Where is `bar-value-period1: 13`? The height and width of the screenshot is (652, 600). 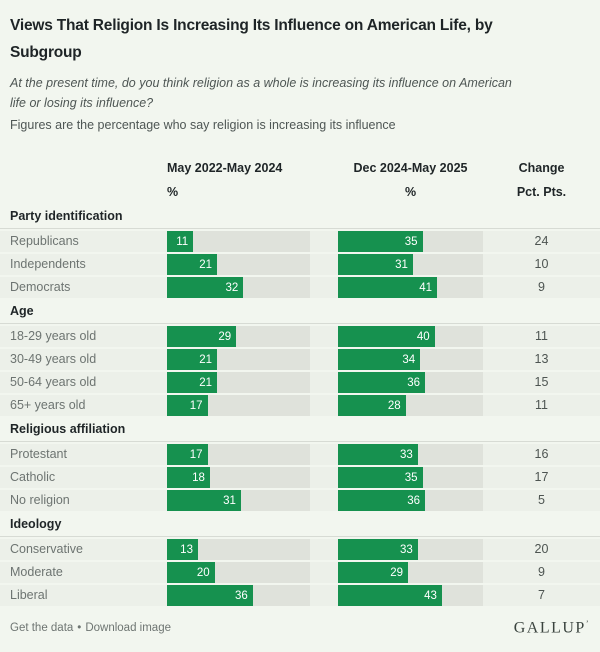
bar-value-period1: 13 is located at coordinates (186, 549).